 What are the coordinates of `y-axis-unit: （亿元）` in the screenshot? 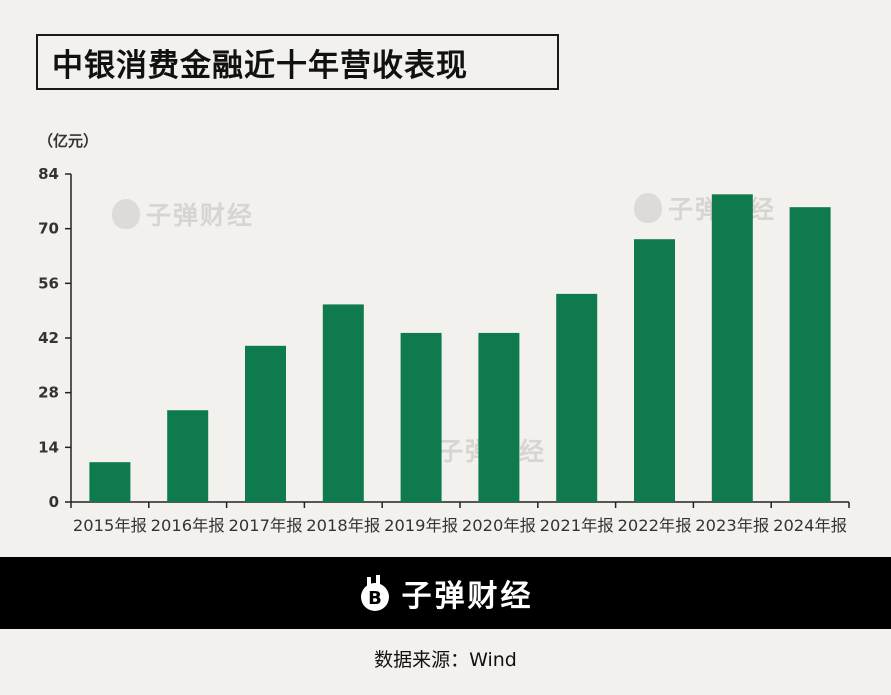 It's located at (68, 141).